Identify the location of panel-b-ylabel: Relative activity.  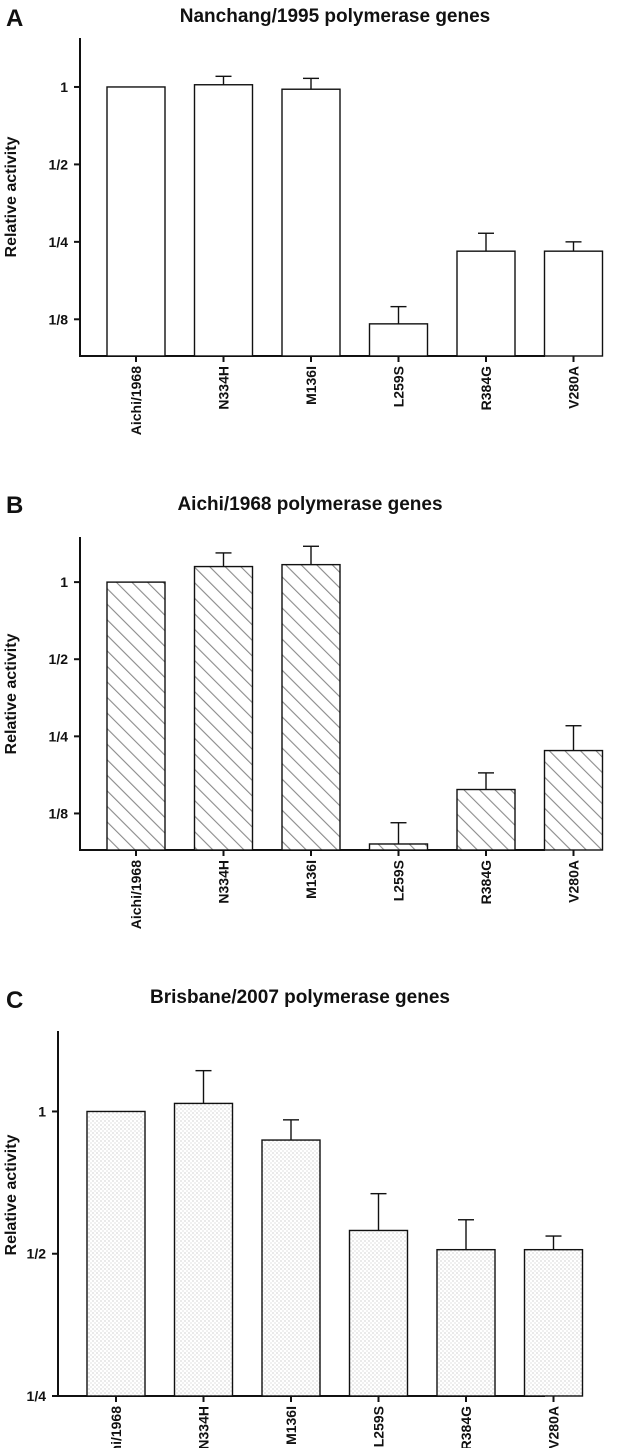
(11, 693).